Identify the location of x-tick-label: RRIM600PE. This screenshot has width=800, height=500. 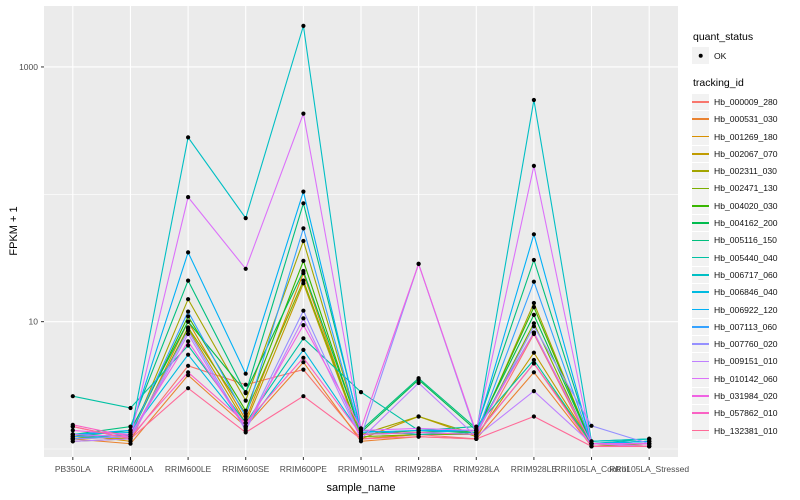
(304, 469).